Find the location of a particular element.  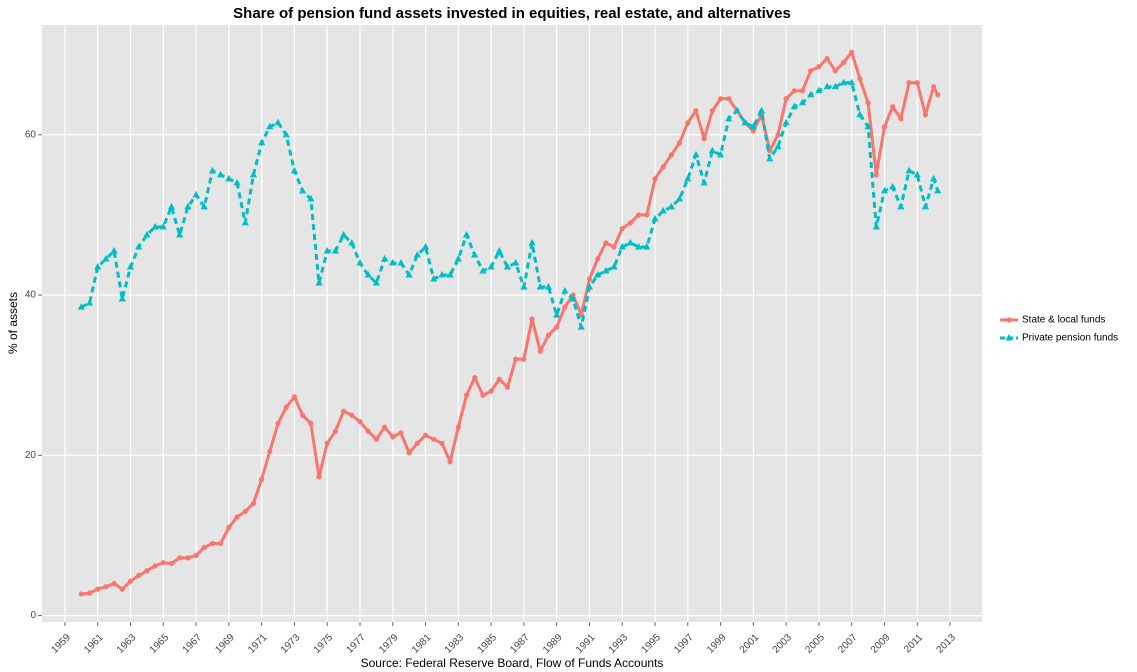

x-tick-label: 1967 is located at coordinates (193, 644).